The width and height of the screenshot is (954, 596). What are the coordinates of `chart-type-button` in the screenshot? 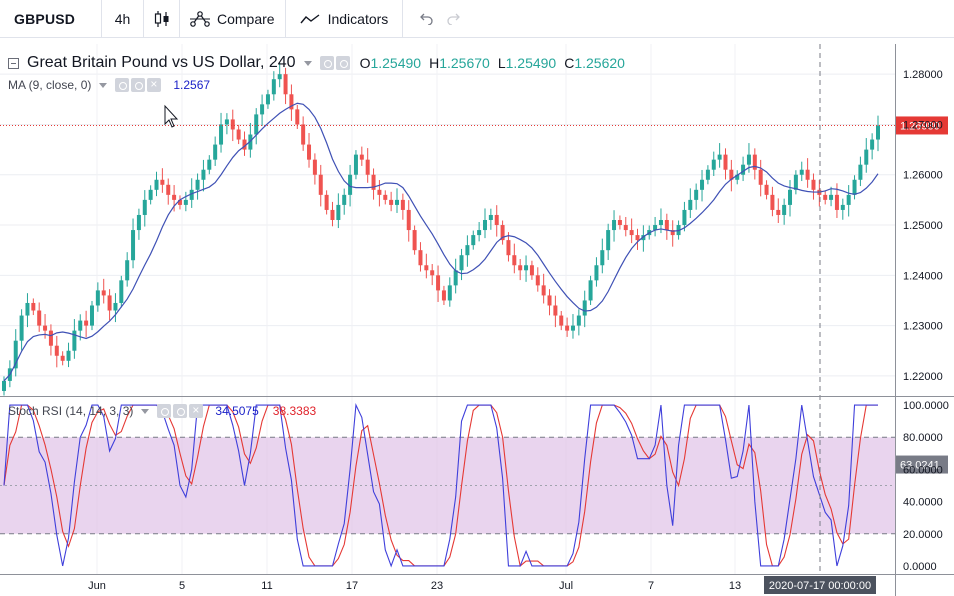 It's located at (162, 19).